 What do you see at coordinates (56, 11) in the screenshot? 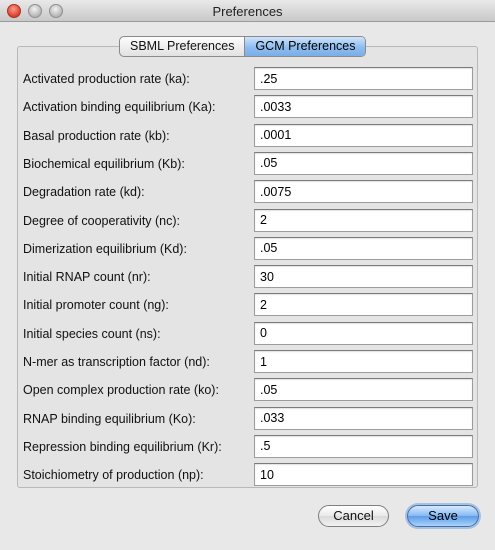
I see `zoom-window-icon` at bounding box center [56, 11].